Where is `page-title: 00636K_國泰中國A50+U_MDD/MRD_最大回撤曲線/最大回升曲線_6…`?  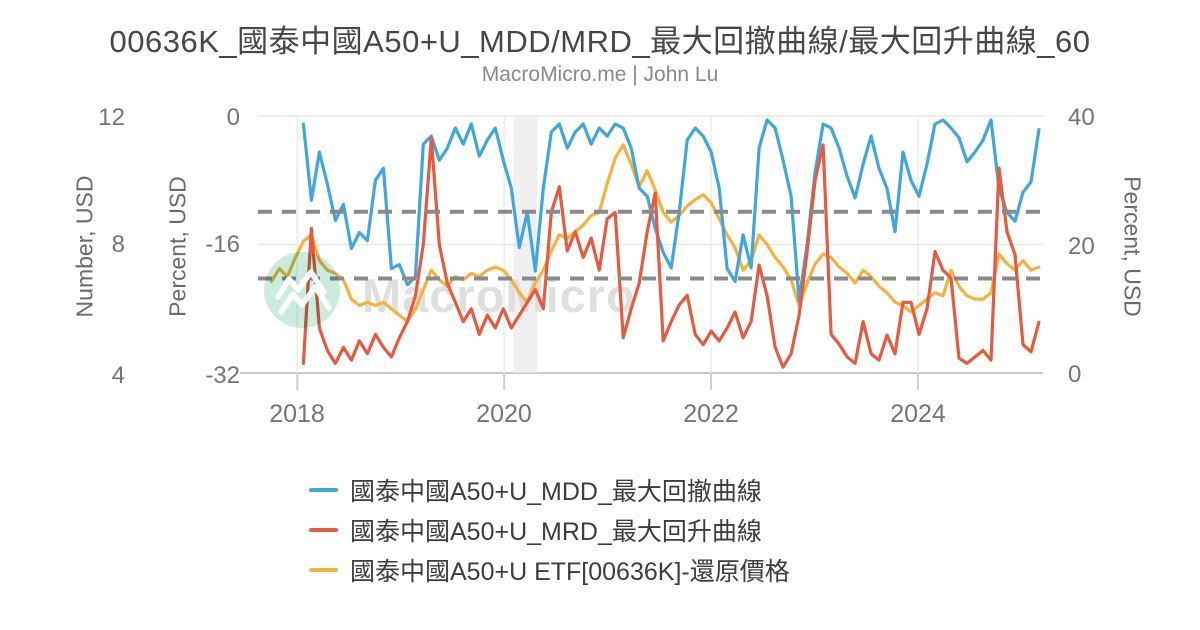
page-title: 00636K_國泰中國A50+U_MDD/MRD_最大回撤曲線/最大回升曲線_6… is located at coordinates (600, 41).